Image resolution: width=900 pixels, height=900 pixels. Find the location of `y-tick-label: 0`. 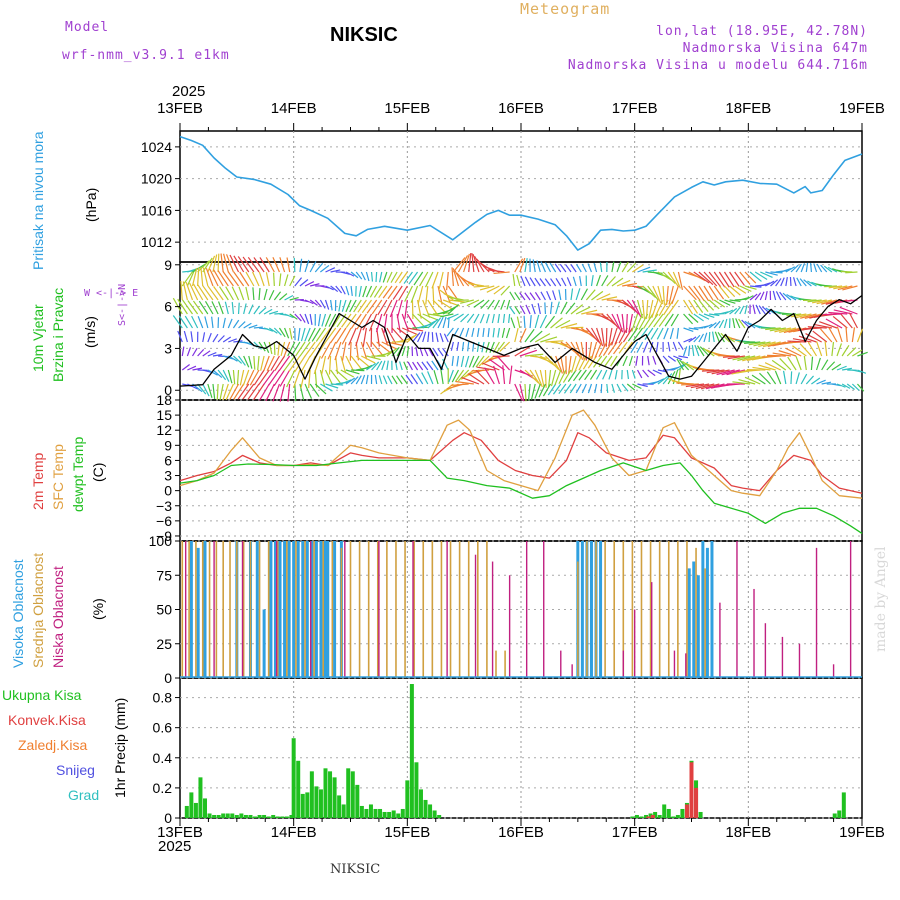

y-tick-label: 0 is located at coordinates (168, 678).